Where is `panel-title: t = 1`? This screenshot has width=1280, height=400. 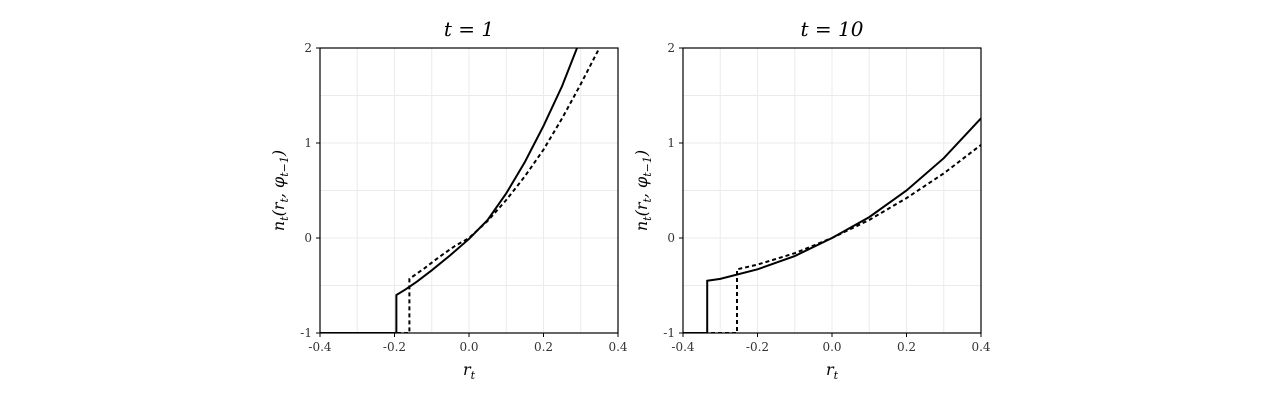 panel-title: t = 1 is located at coordinates (469, 29).